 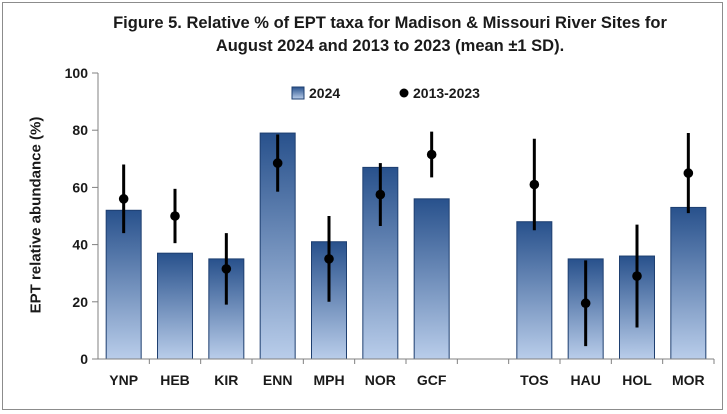 What do you see at coordinates (688, 283) in the screenshot?
I see `bar-2024-mor` at bounding box center [688, 283].